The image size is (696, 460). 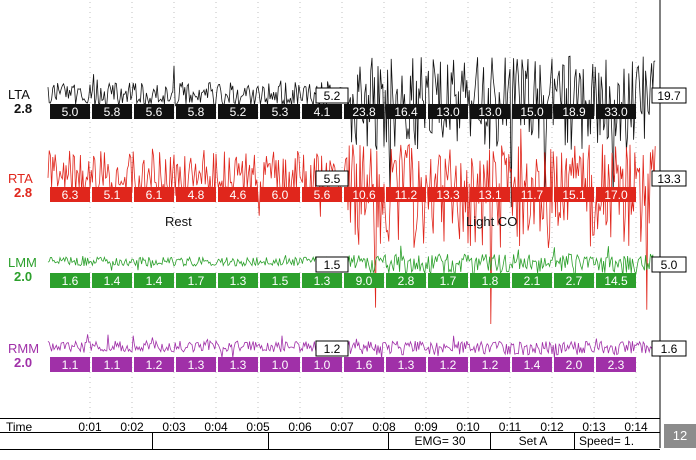 I want to click on time-tick-label: 0:08, so click(x=384, y=427).